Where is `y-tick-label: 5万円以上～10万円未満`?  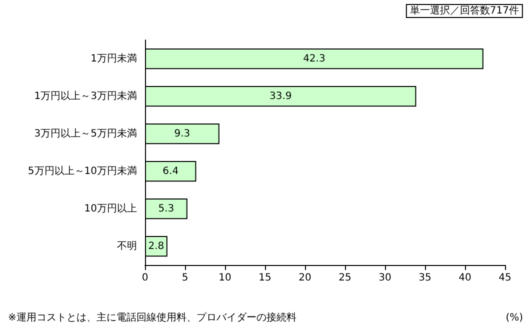 y-tick-label: 5万円以上～10万円未満 is located at coordinates (82, 170).